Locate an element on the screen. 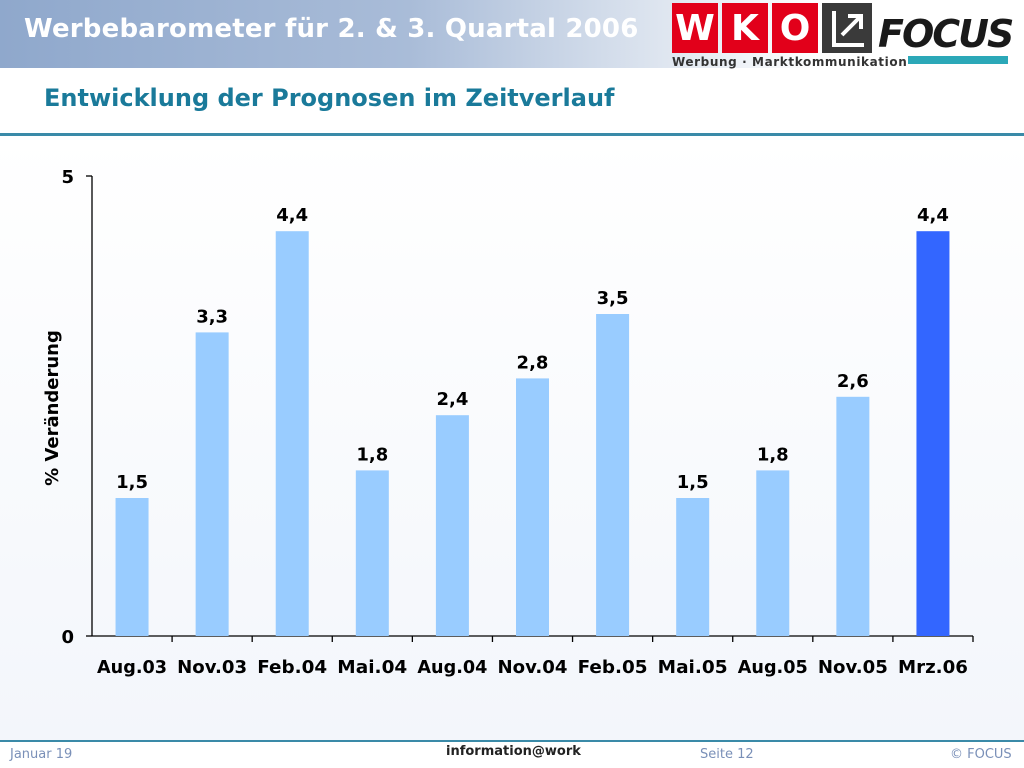  y-tick-label: 0 is located at coordinates (67, 637).